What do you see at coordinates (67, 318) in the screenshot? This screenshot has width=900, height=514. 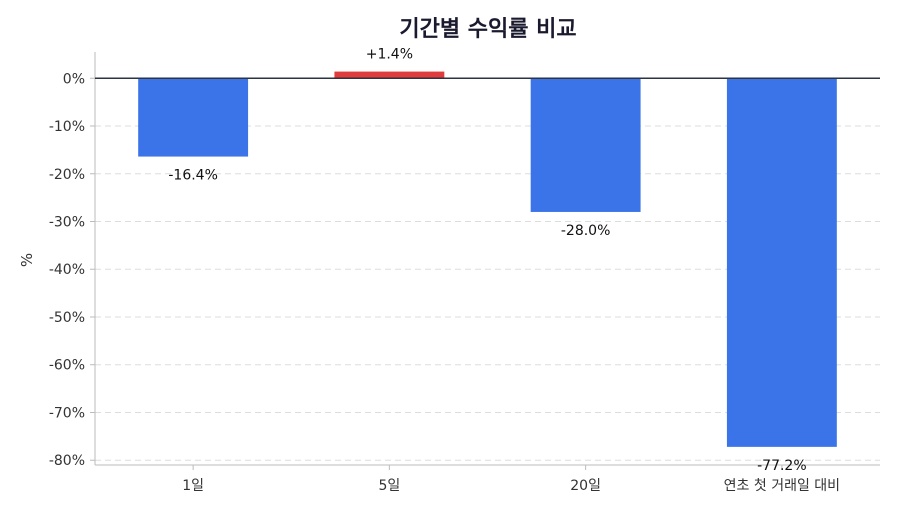 I see `y-tick-label: -50%` at bounding box center [67, 318].